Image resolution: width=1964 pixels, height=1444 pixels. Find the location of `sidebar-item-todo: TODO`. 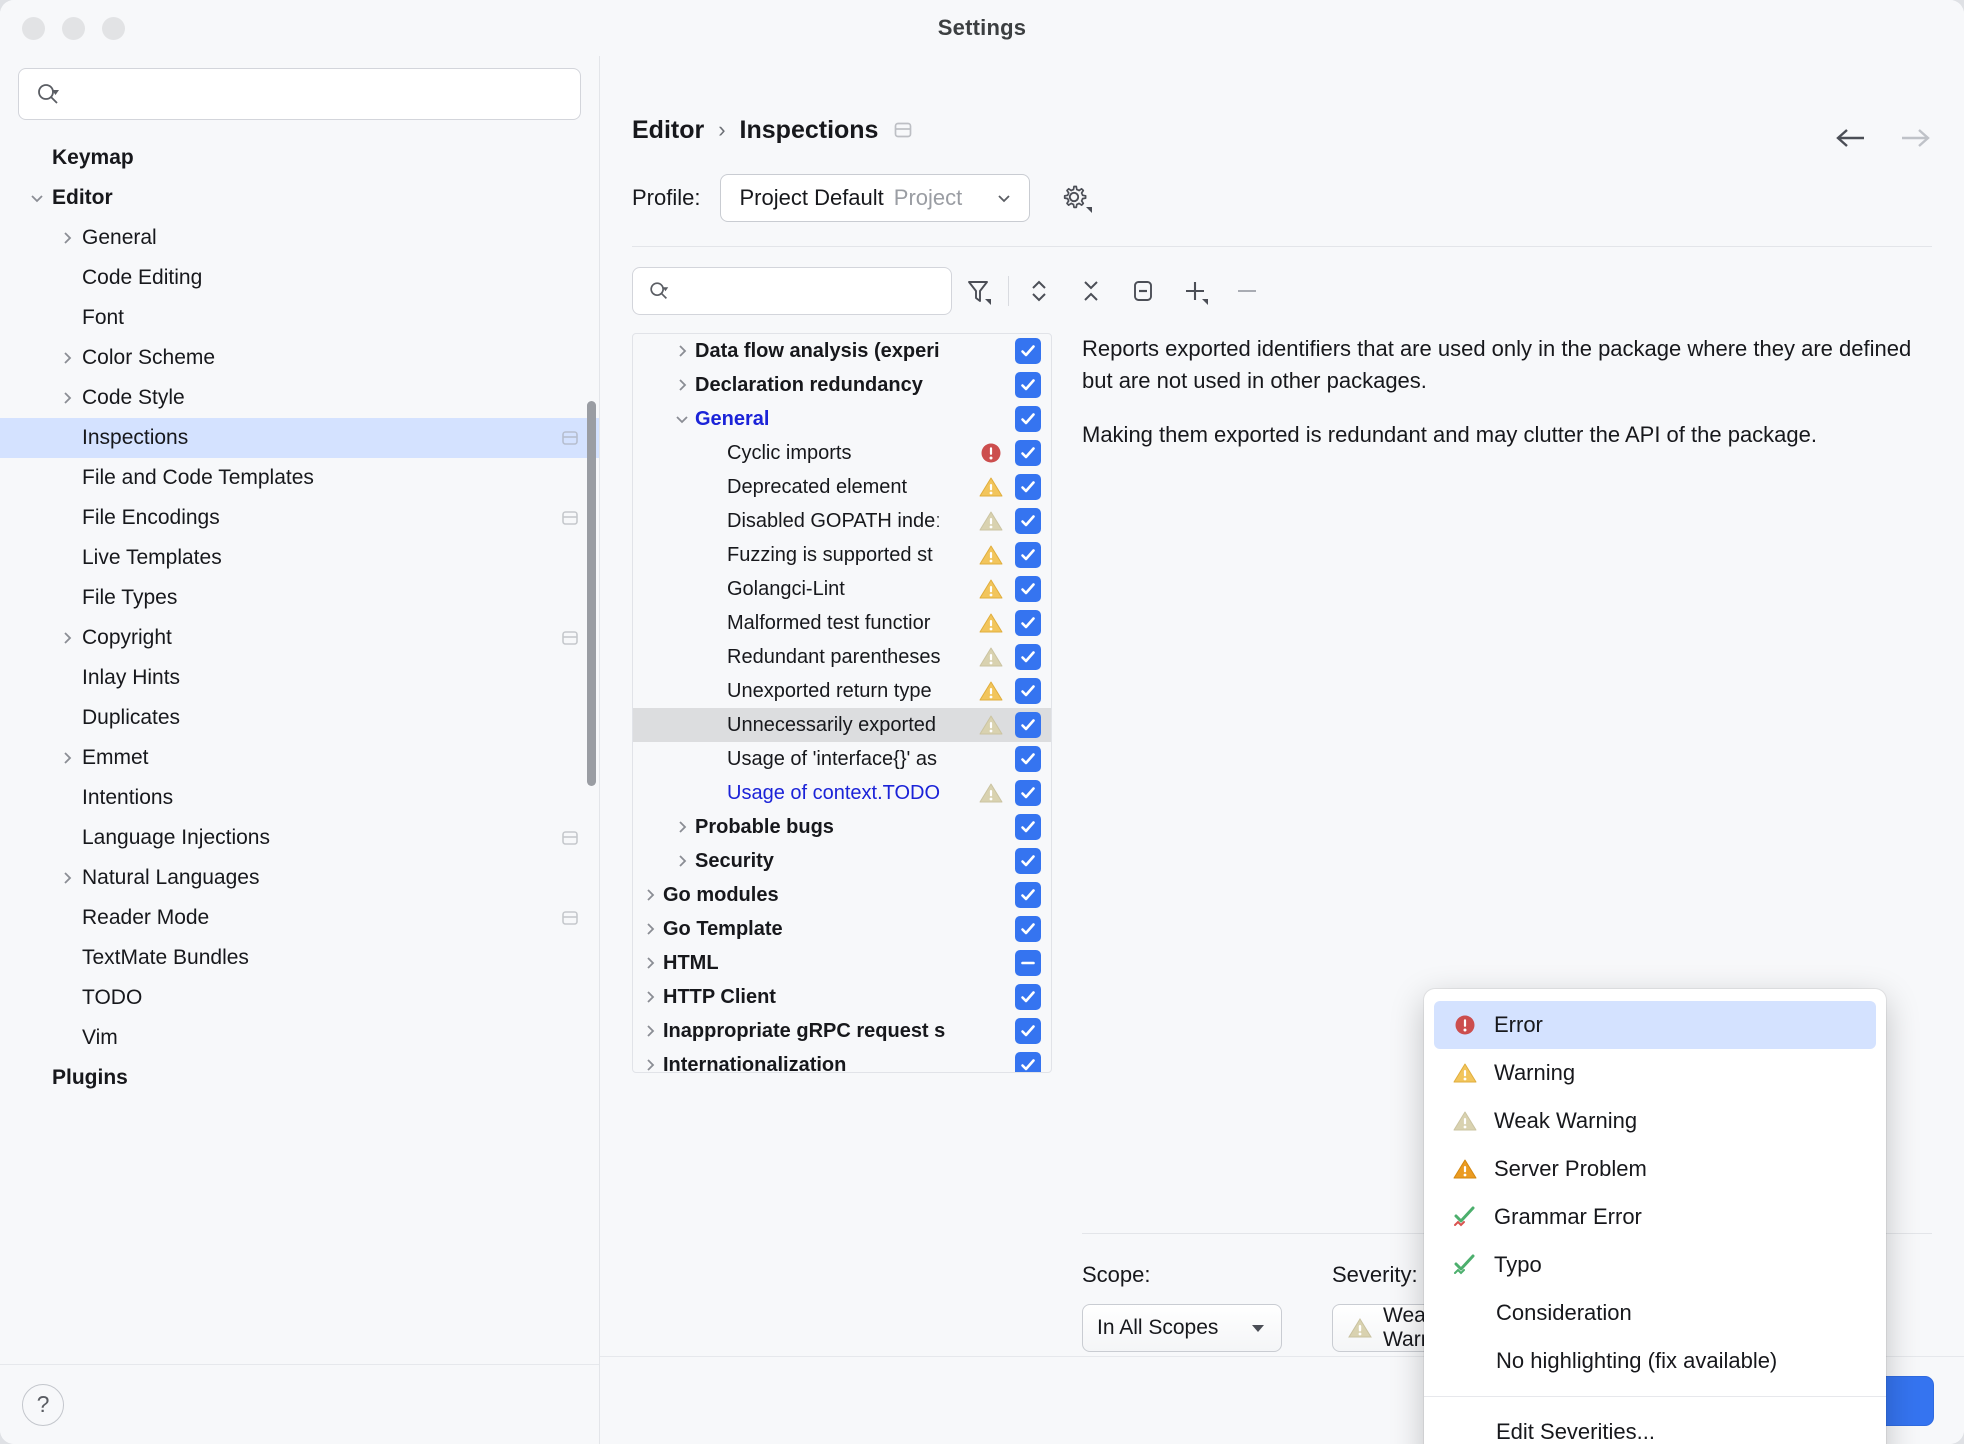

sidebar-item-todo: TODO is located at coordinates (299, 998).